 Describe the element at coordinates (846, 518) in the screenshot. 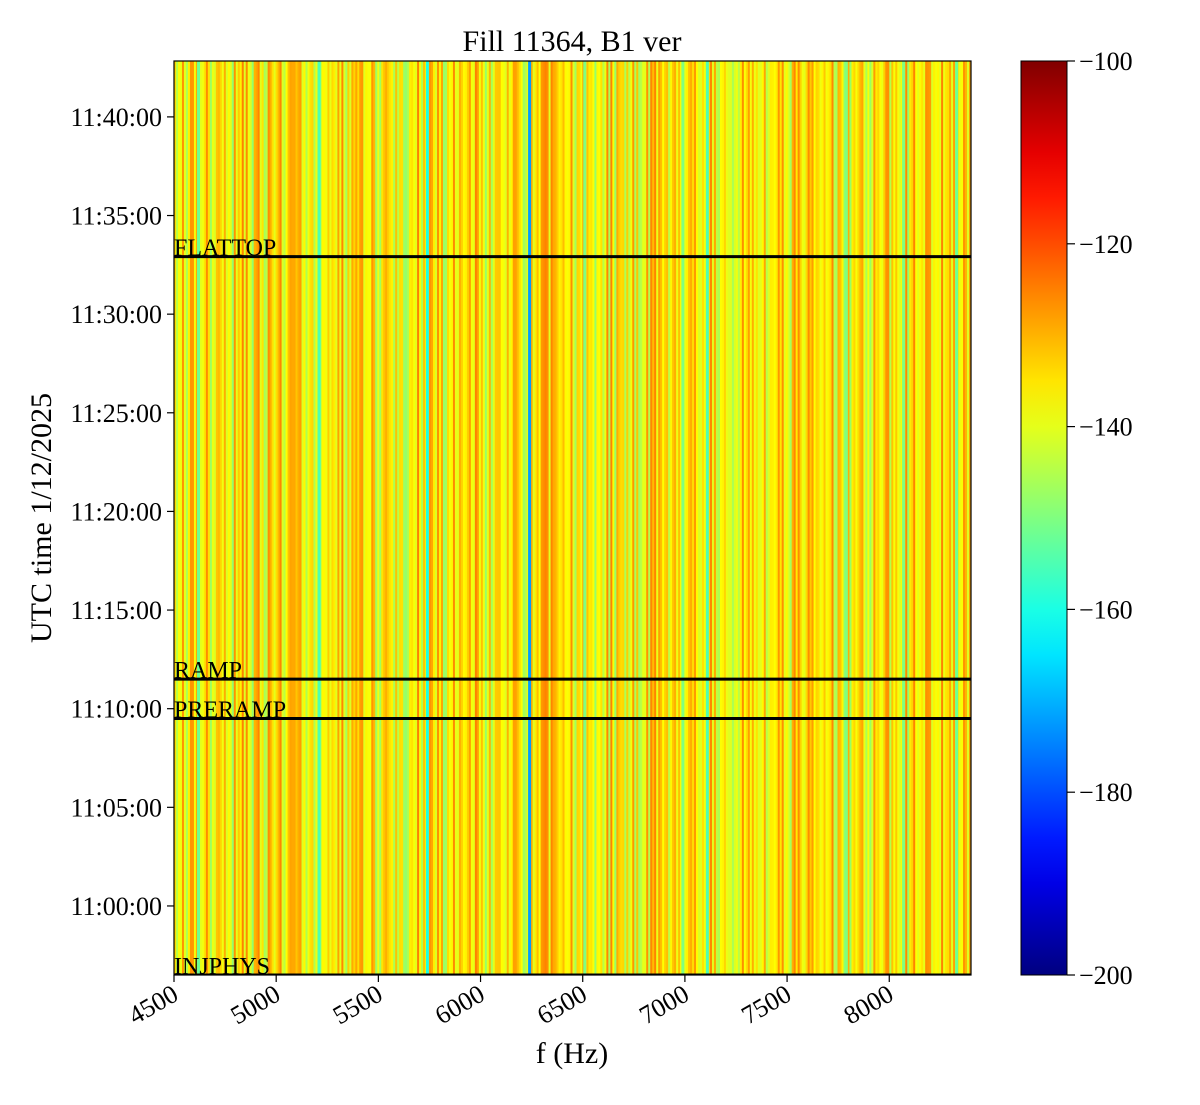

I see `spectral-line` at that location.